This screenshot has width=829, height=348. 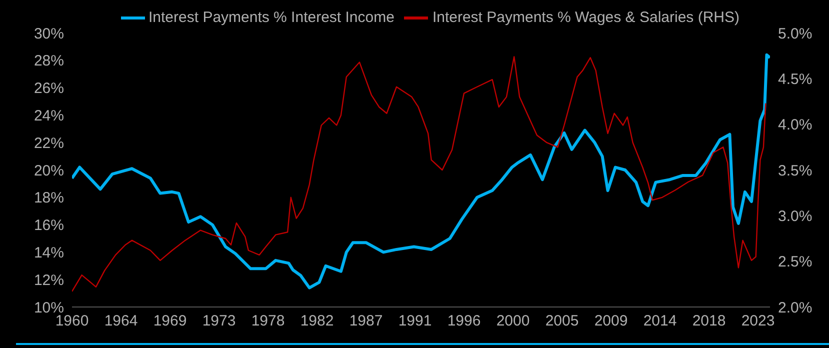 I want to click on y-tick-label: 30%, so click(x=49, y=33).